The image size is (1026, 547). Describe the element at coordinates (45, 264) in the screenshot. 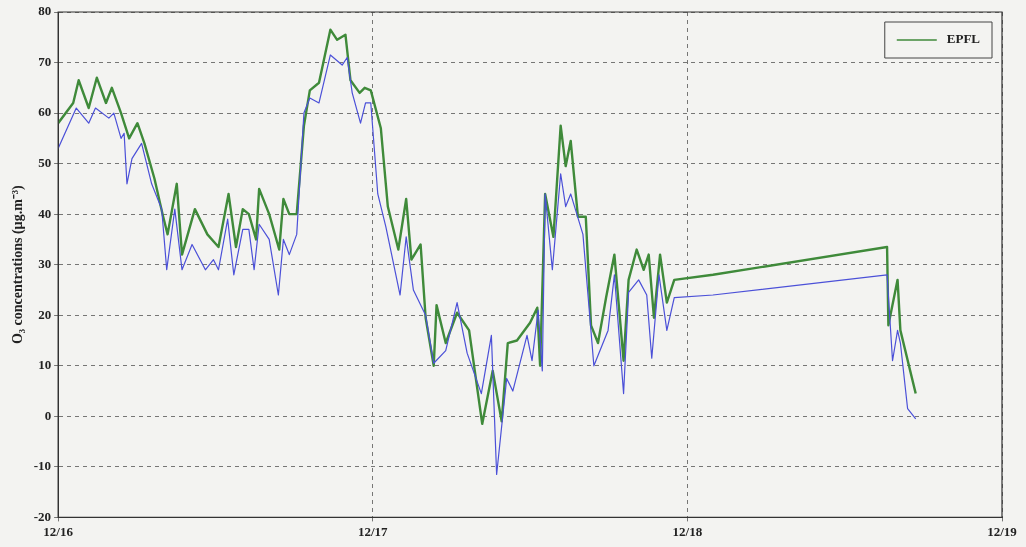

I see `y-tick-label: 30` at that location.